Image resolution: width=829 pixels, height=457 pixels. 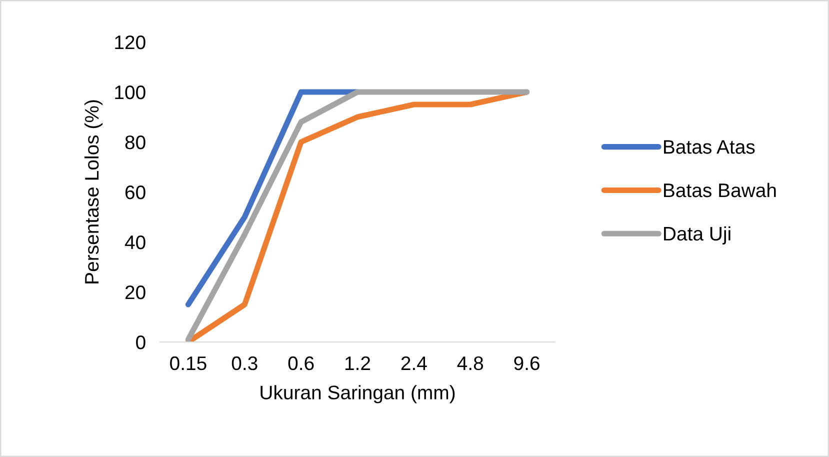 What do you see at coordinates (188, 363) in the screenshot?
I see `x-tick-label: 0.15` at bounding box center [188, 363].